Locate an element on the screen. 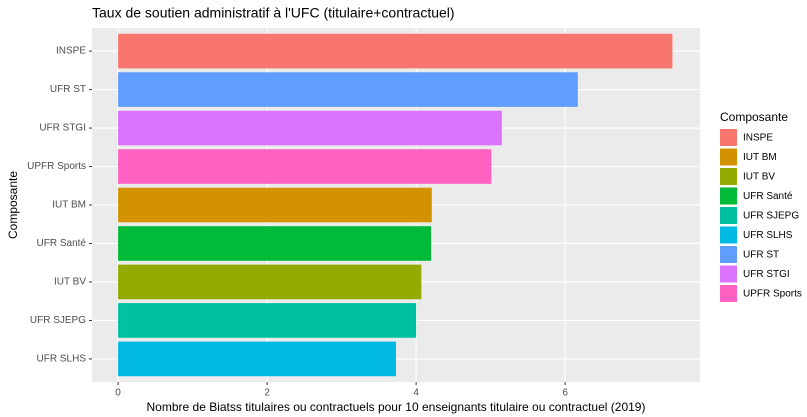 The height and width of the screenshot is (417, 807). x-tick-label: 6 is located at coordinates (565, 393).